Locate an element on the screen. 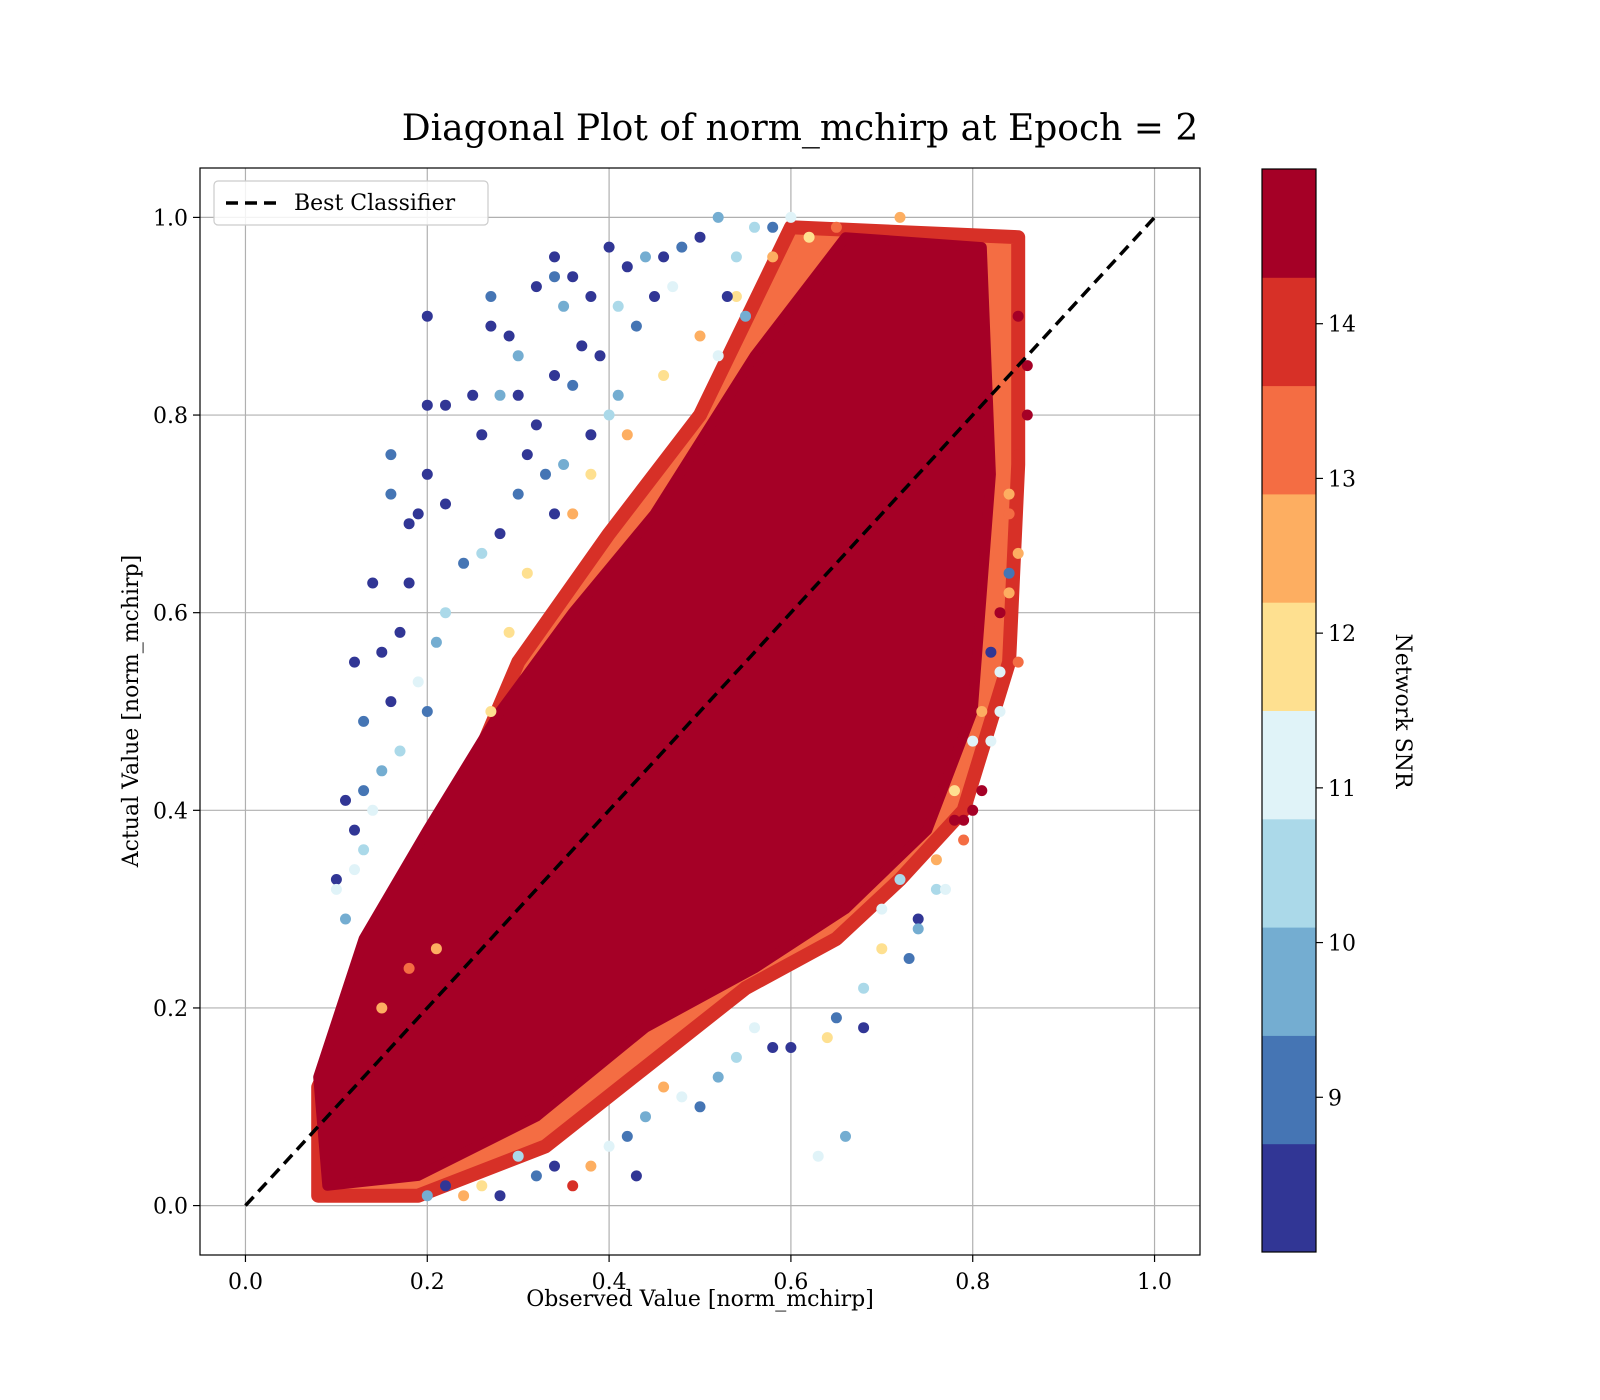 The width and height of the screenshot is (1600, 1400). colorbar-tick-label: 14 is located at coordinates (1342, 325).